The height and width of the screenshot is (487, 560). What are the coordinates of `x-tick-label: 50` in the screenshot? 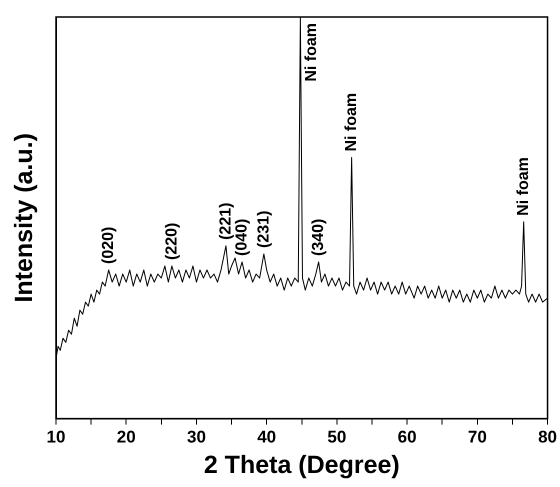 It's located at (336, 436).